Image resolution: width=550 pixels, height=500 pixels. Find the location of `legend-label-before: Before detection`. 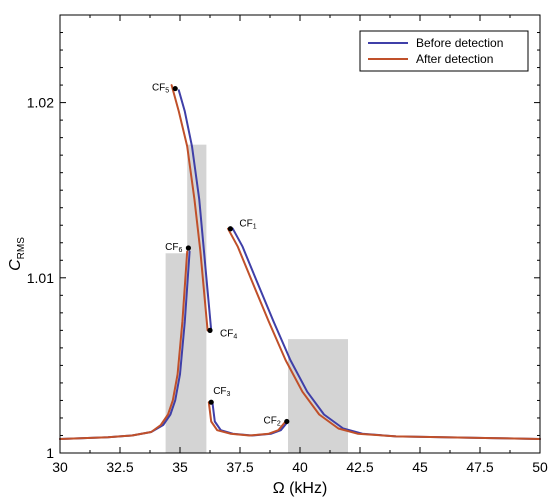

legend-label-before: Before detection is located at coordinates (459, 43).